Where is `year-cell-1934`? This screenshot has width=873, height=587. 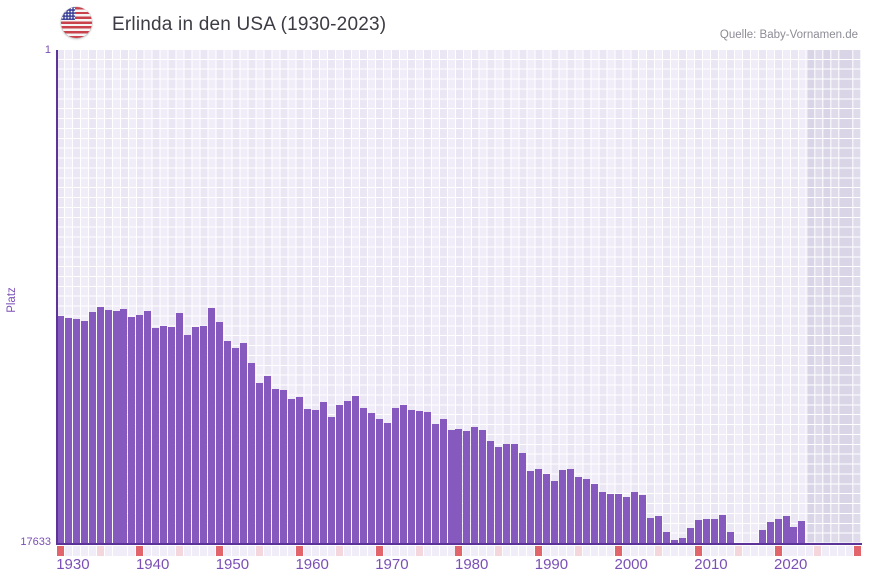 year-cell-1934 is located at coordinates (92, 551).